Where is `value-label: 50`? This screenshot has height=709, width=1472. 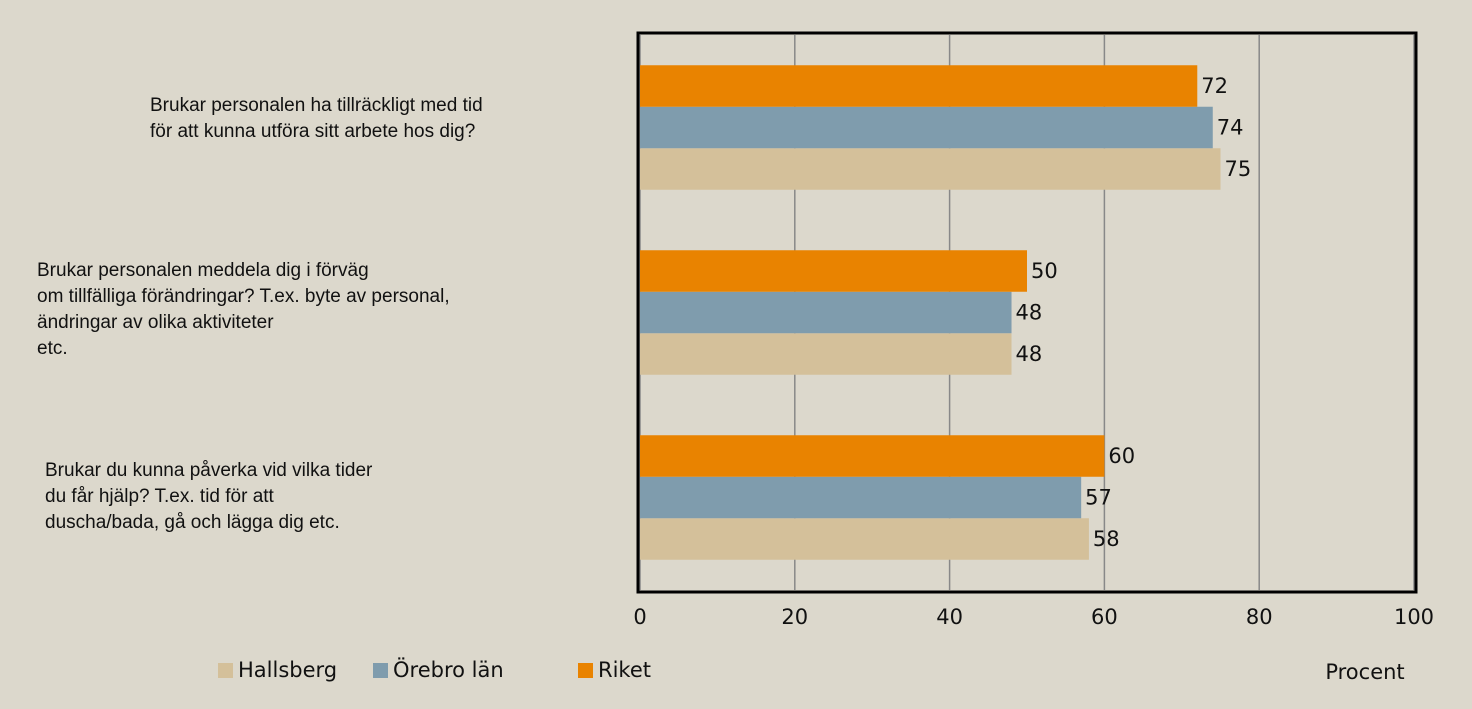
value-label: 50 is located at coordinates (1044, 271).